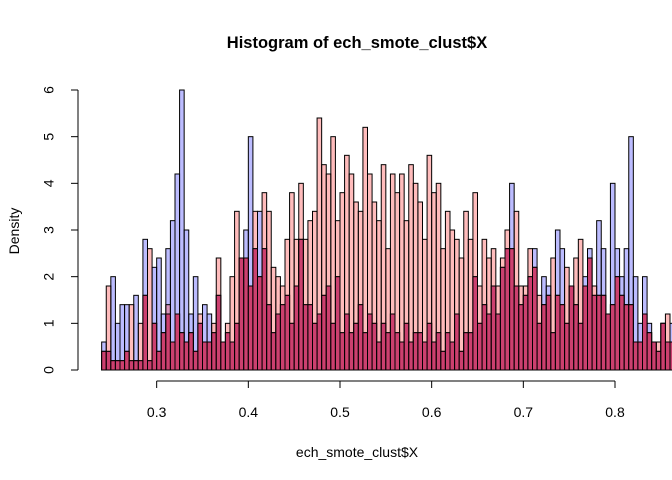  I want to click on y-tick-label: 3, so click(49, 230).